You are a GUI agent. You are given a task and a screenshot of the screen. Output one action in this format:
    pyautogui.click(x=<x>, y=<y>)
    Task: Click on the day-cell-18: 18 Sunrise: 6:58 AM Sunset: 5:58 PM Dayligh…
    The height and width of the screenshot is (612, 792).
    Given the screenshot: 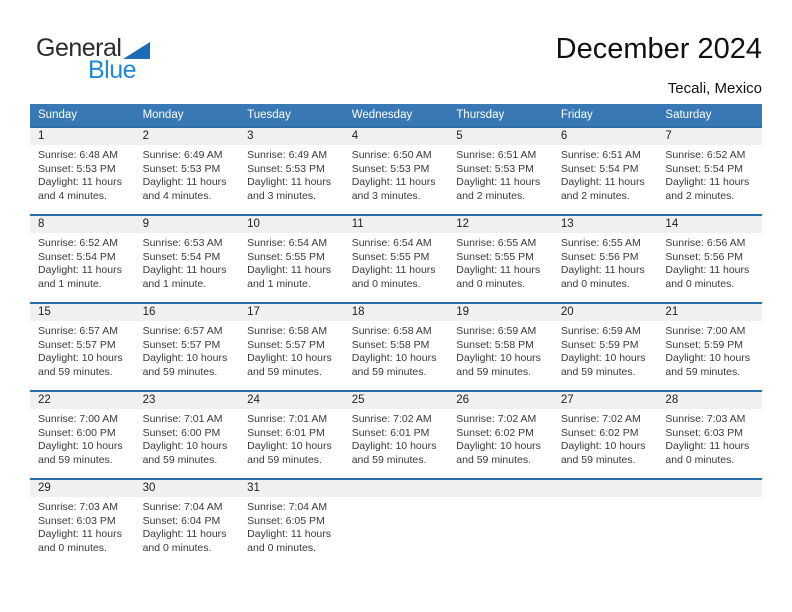 What is the action you would take?
    pyautogui.click(x=396, y=347)
    